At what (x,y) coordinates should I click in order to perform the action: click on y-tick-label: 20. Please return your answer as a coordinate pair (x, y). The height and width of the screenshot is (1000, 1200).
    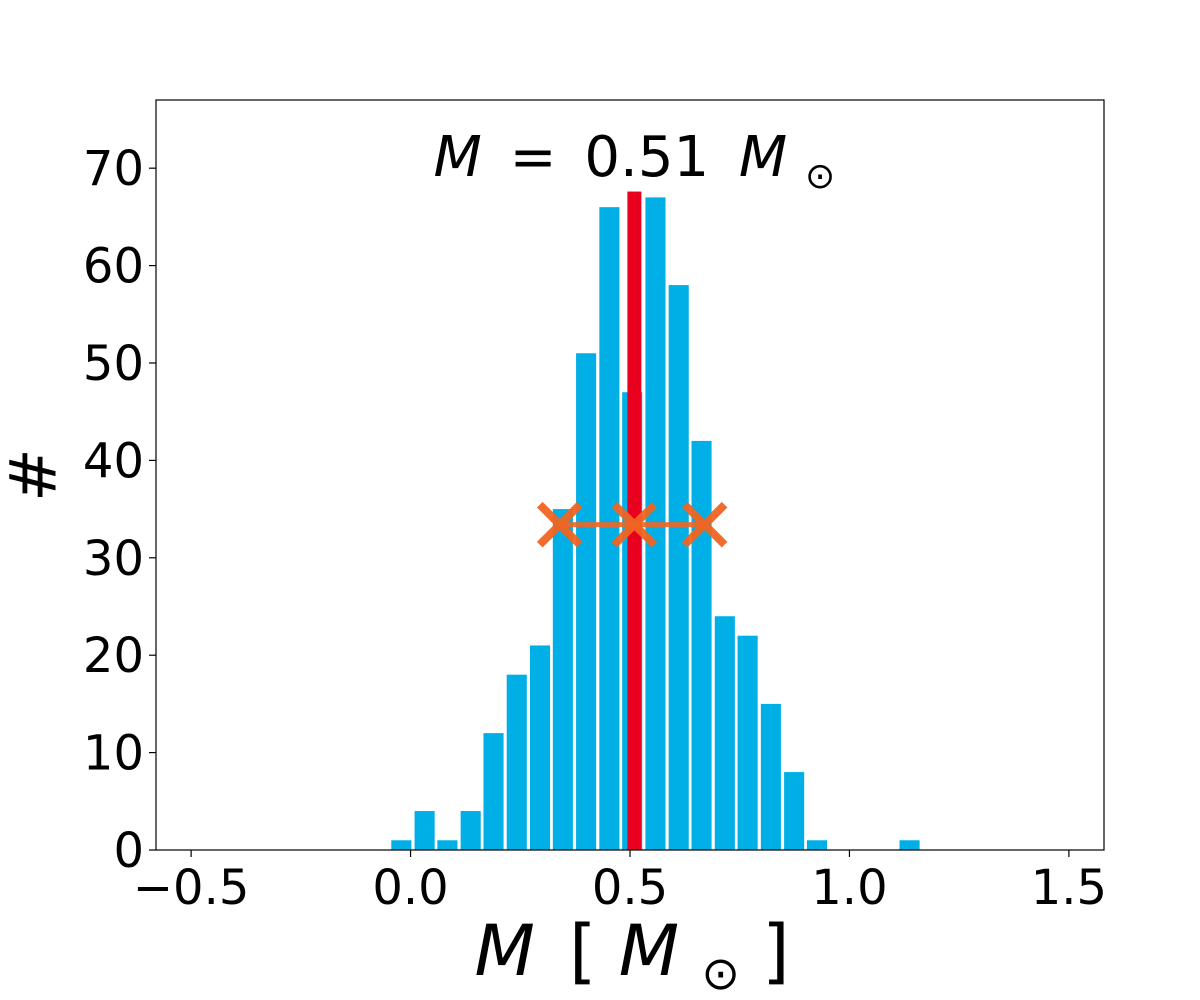
    Looking at the image, I should click on (113, 656).